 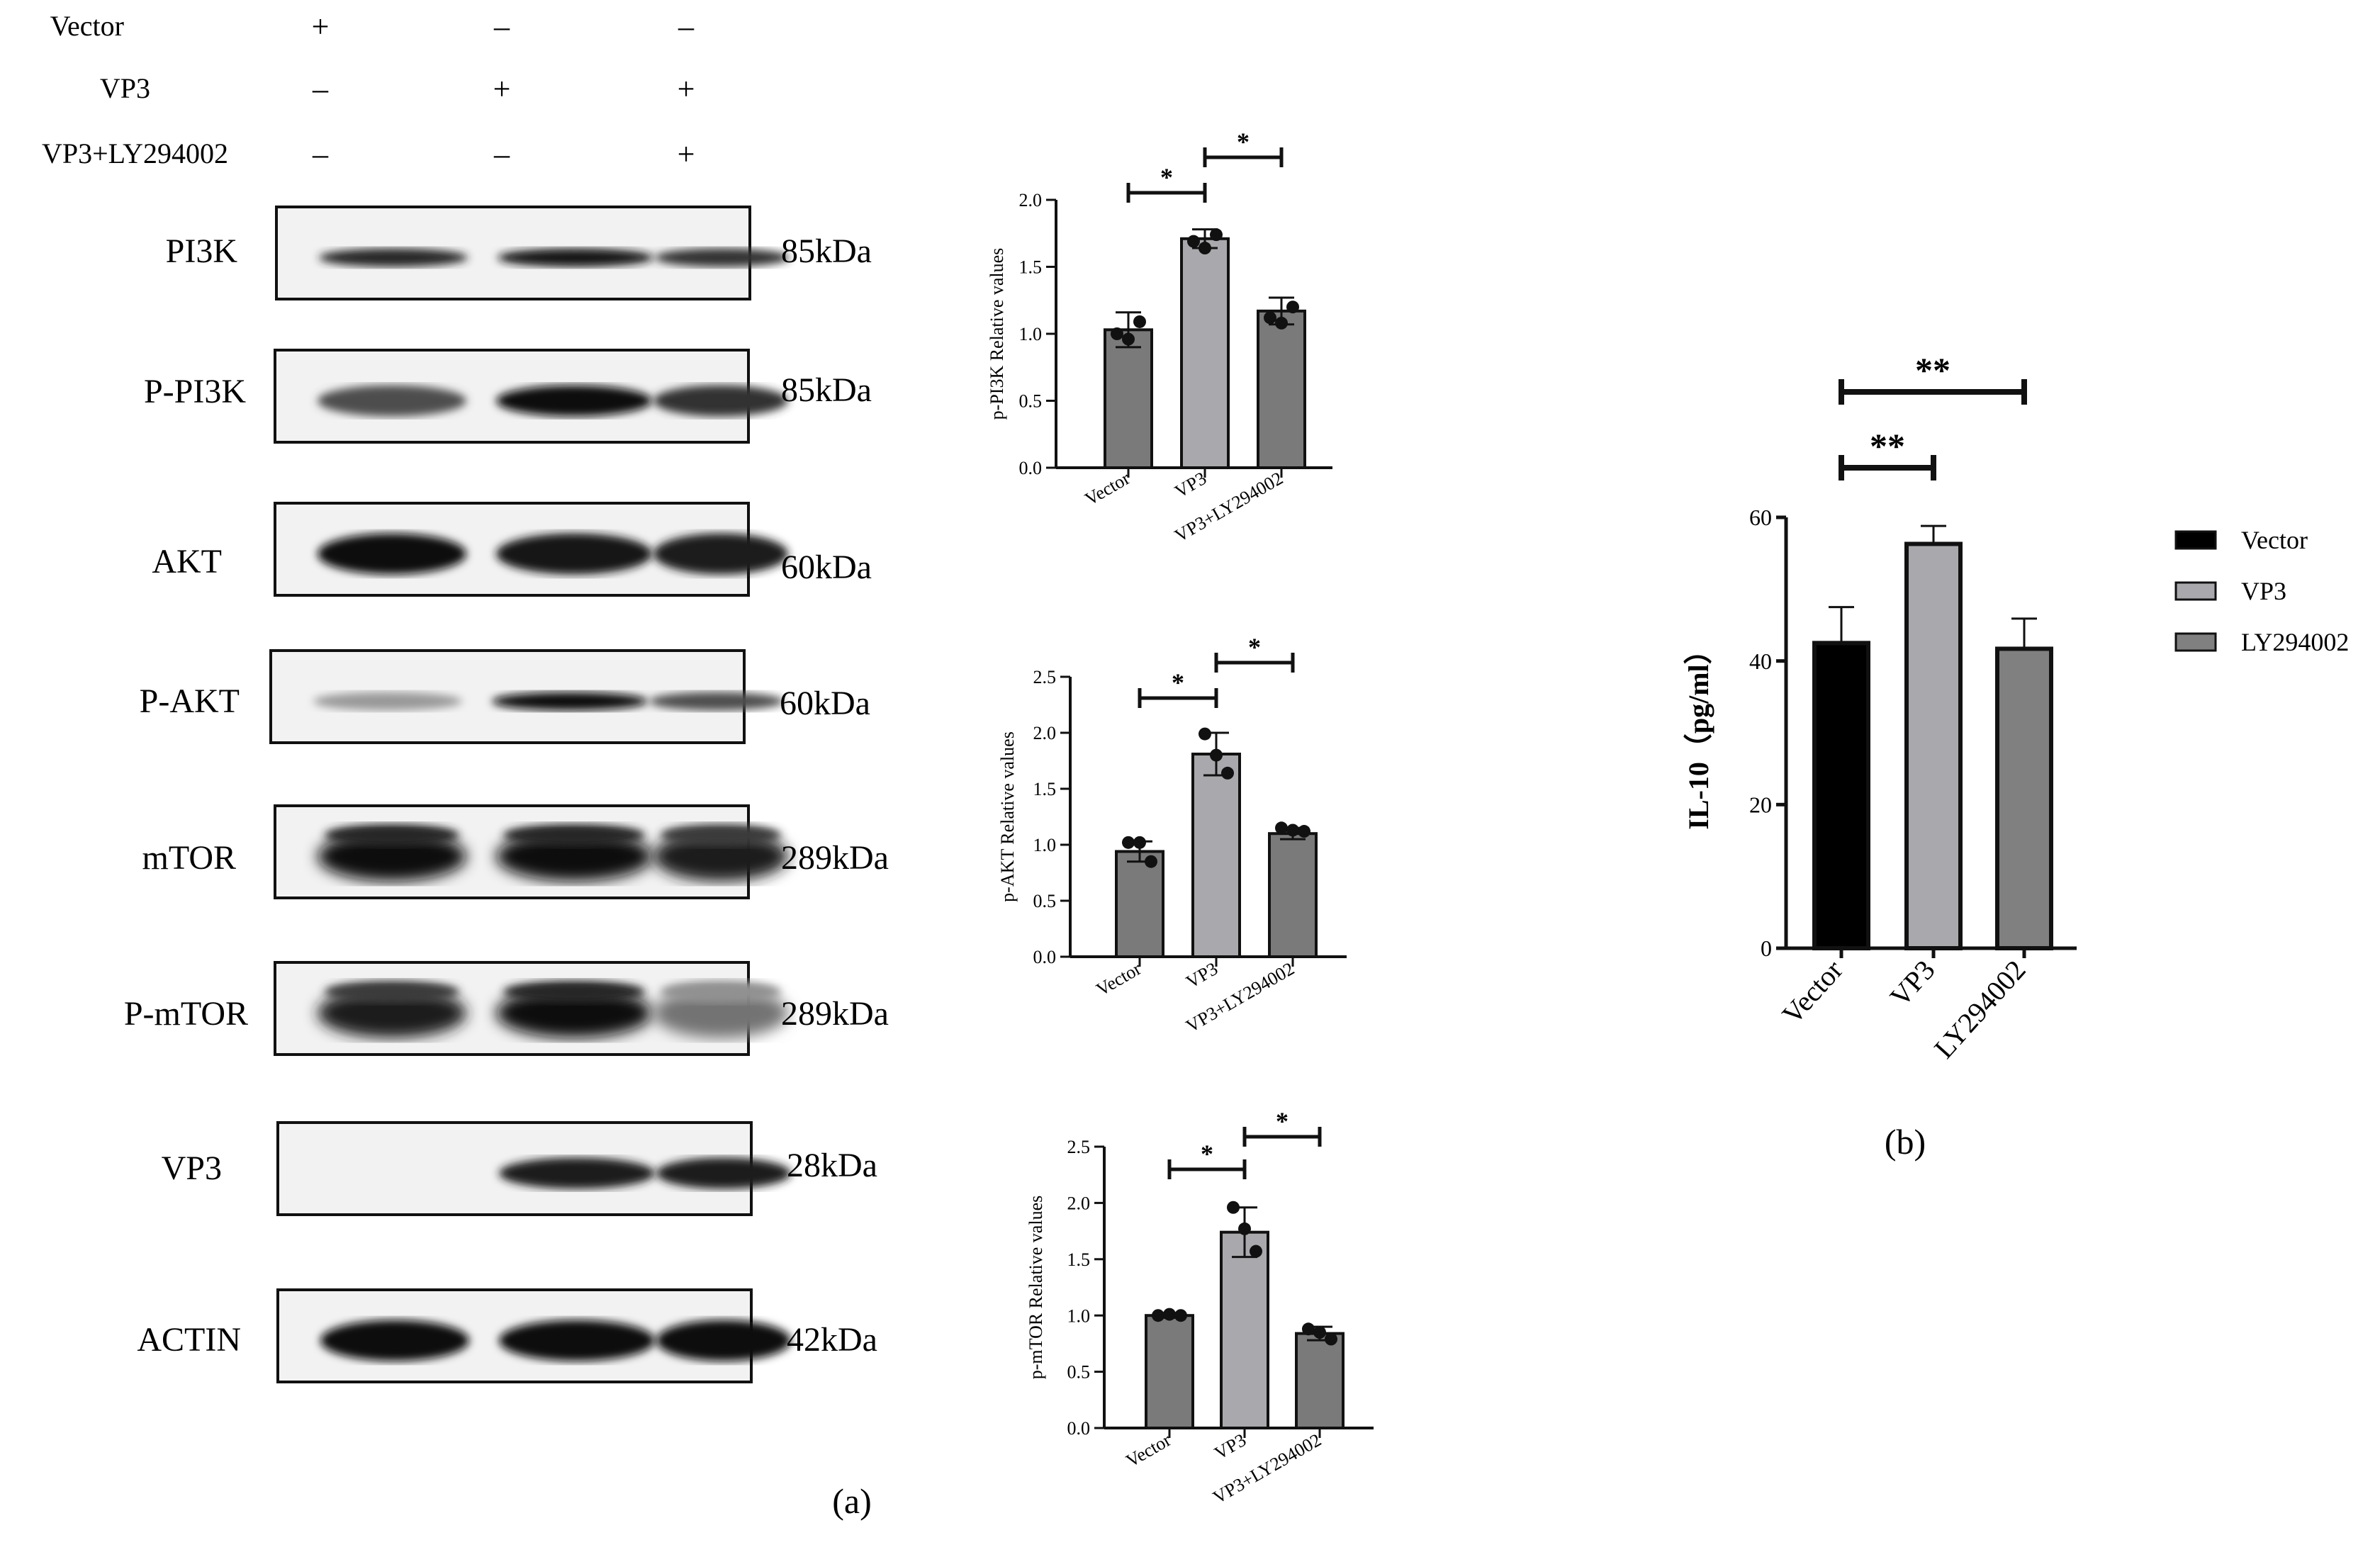 What do you see at coordinates (1761, 661) in the screenshot?
I see `y-tick-label: 40` at bounding box center [1761, 661].